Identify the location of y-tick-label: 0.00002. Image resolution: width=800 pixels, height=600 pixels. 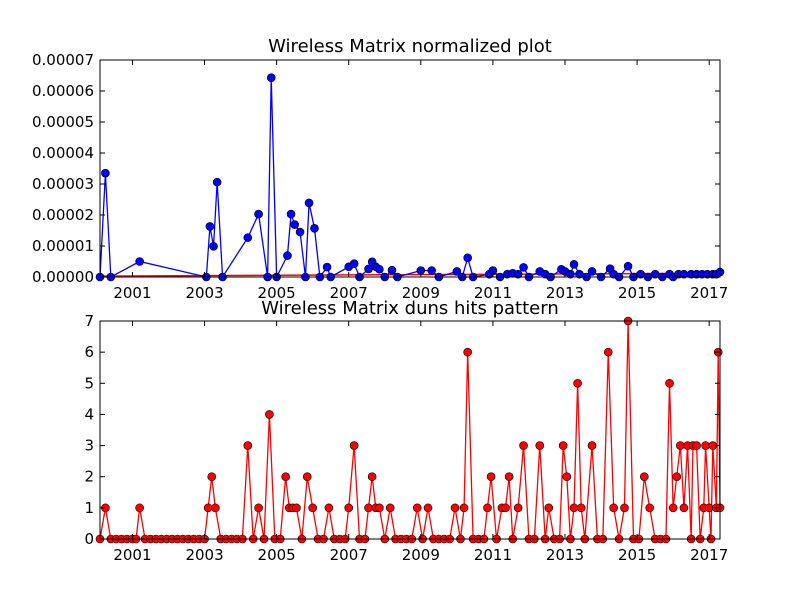
(63, 215).